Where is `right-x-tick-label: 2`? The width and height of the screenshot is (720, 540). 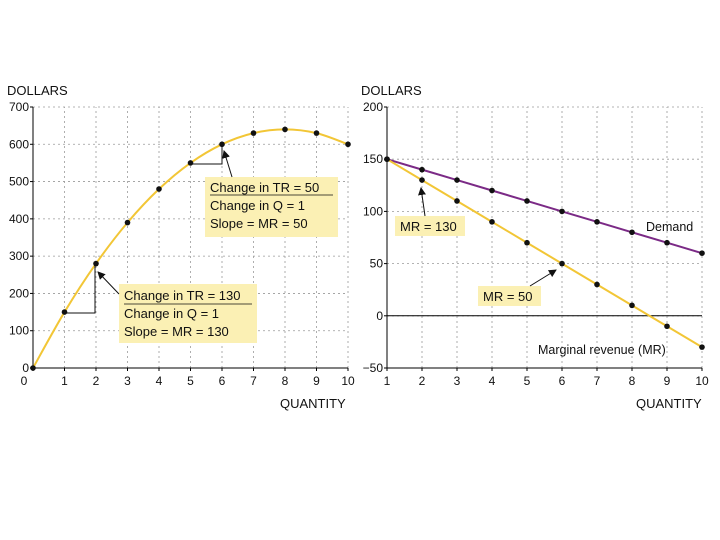 right-x-tick-label: 2 is located at coordinates (422, 381).